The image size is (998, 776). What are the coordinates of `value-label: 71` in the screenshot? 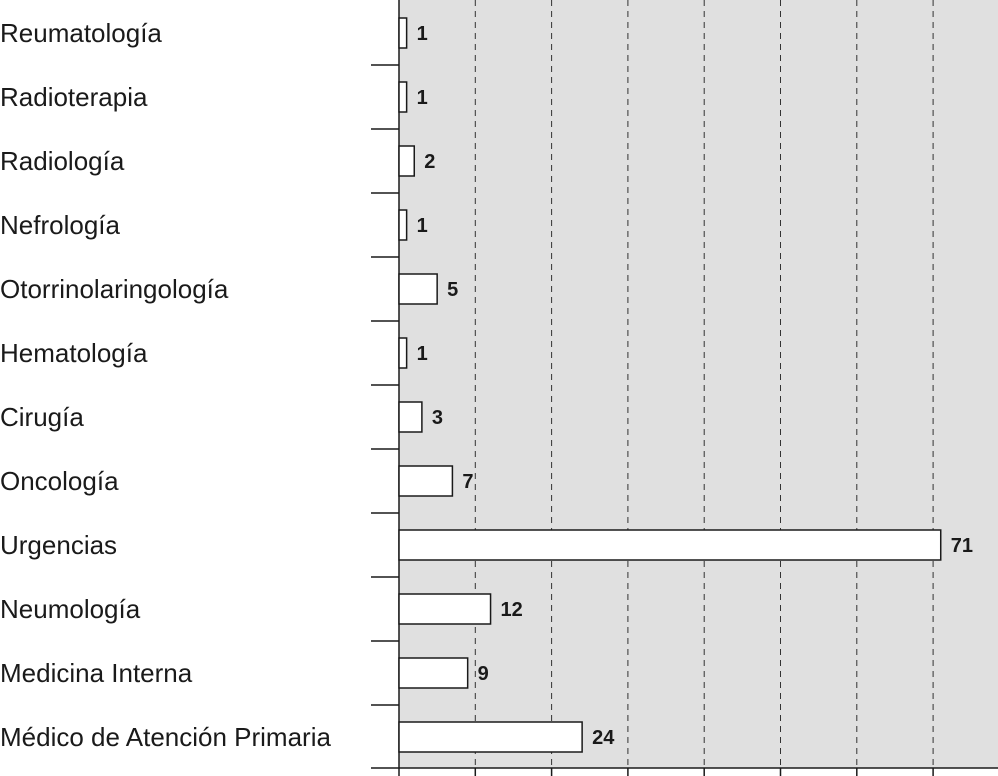 It's located at (962, 546).